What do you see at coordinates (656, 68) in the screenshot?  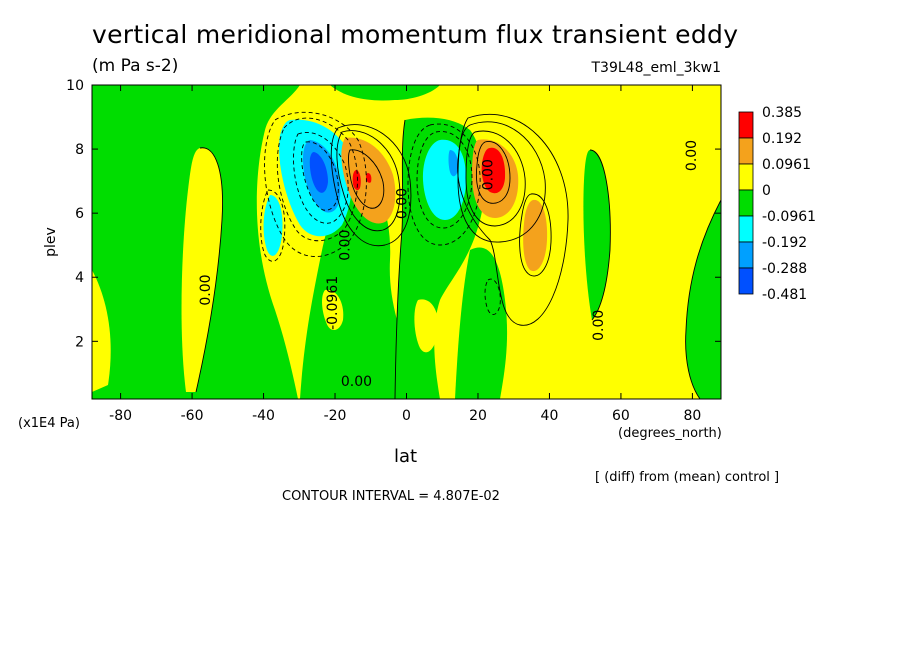 I see `experiment-name: T39L48_eml_3kw1` at bounding box center [656, 68].